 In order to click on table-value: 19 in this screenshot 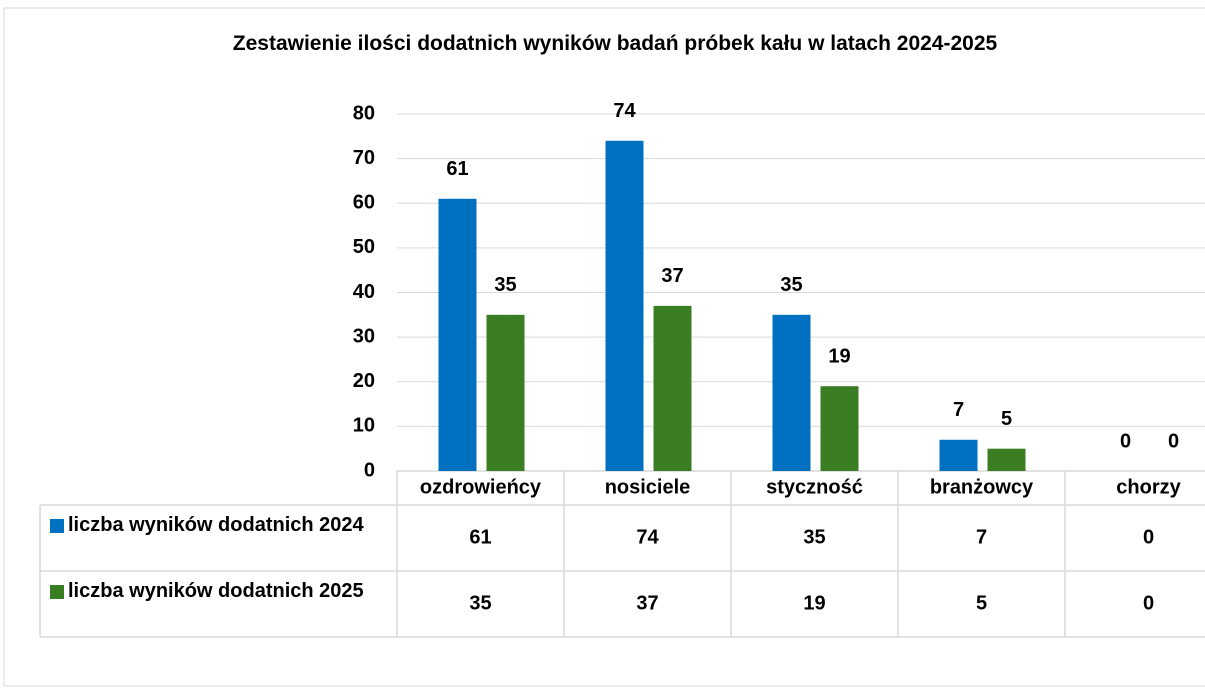, I will do `click(814, 603)`.